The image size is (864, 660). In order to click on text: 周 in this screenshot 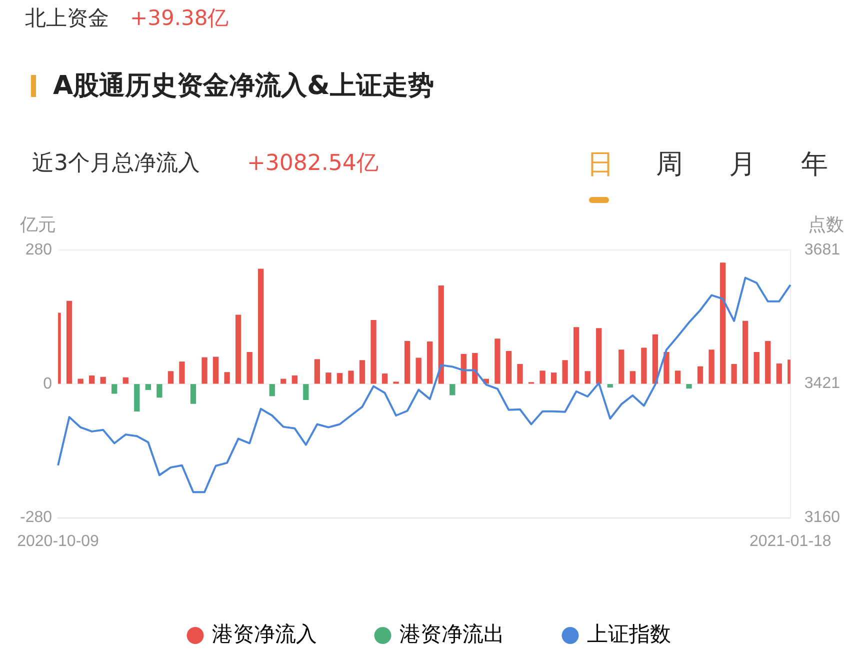, I will do `click(669, 165)`.